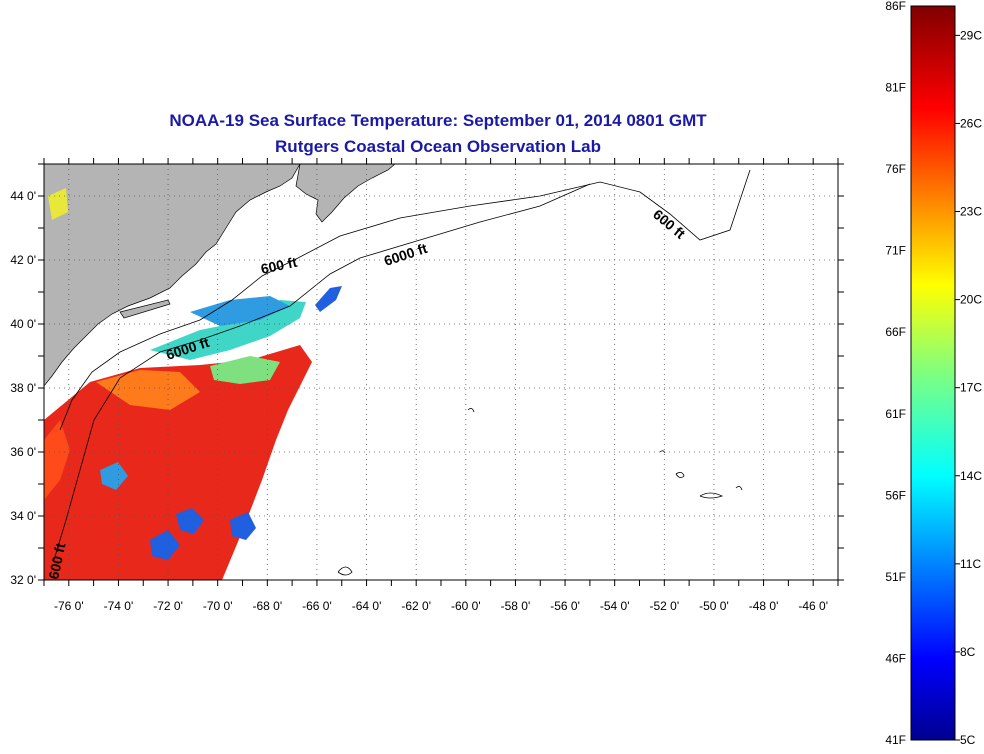 This screenshot has height=754, width=984. I want to click on colorbar-celsius-labels: 29C 26C 23C 20C 17C 14C 11C 8C 5C, so click(968, 387).